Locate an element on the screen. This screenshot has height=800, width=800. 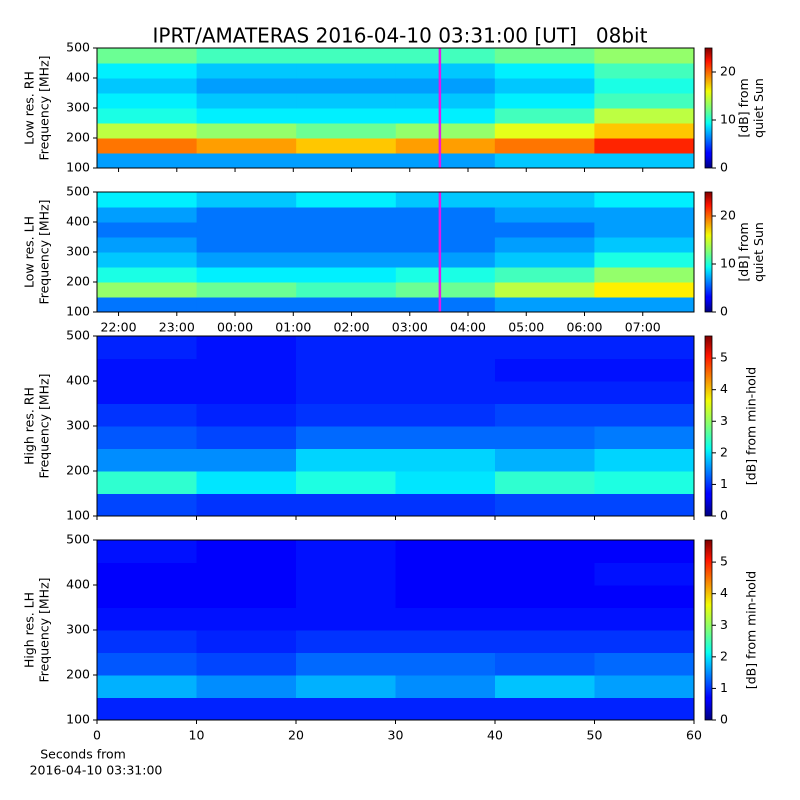
y-axis-label: Low res. LH is located at coordinates (29, 252).